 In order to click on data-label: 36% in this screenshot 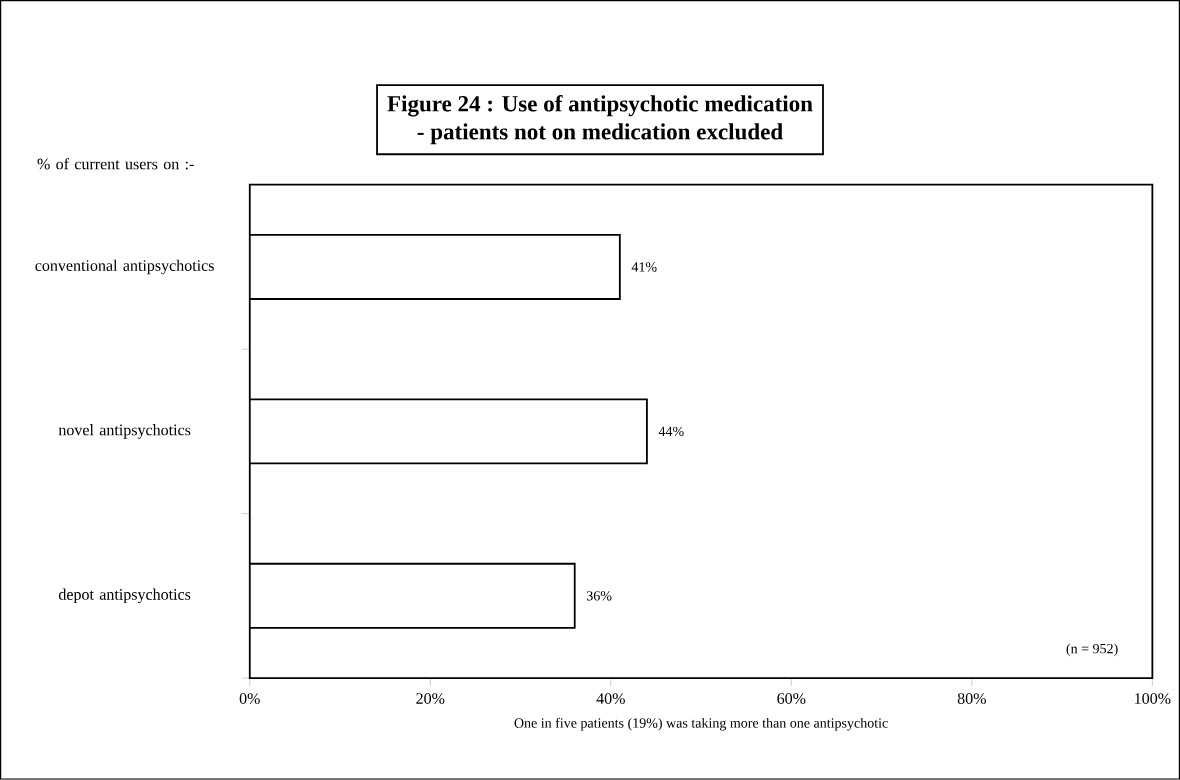, I will do `click(599, 596)`.